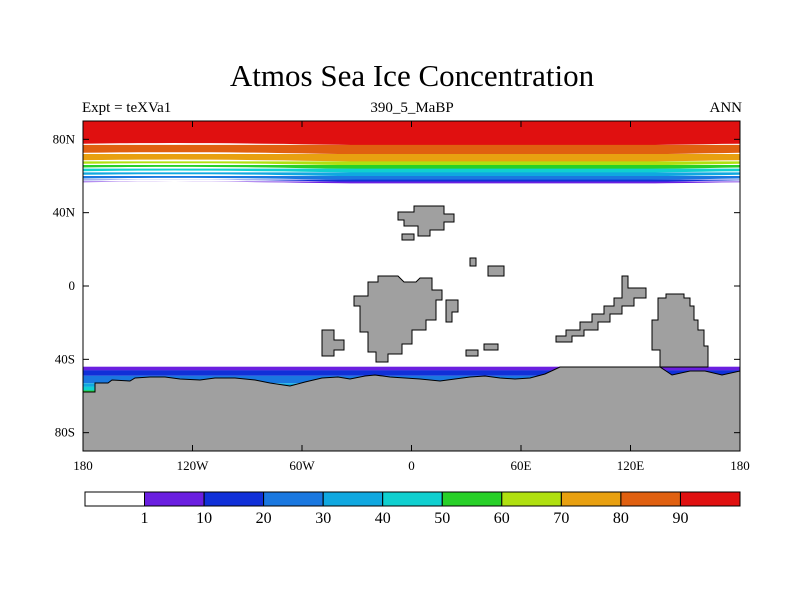 This screenshot has width=800, height=600. I want to click on land-africa, so click(398, 319).